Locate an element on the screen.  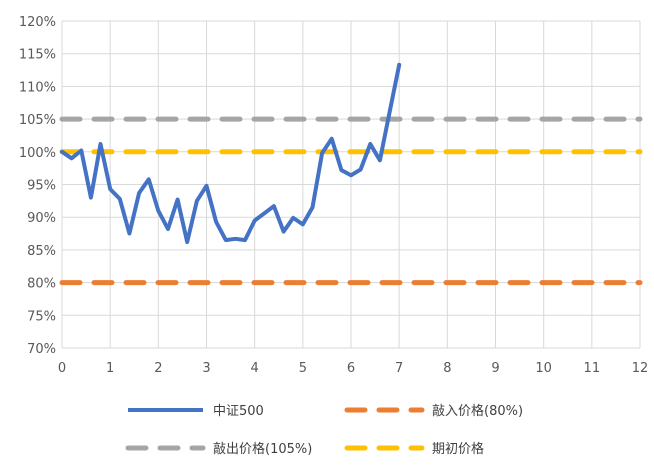
y-tick-label: 80% is located at coordinates (41, 284).